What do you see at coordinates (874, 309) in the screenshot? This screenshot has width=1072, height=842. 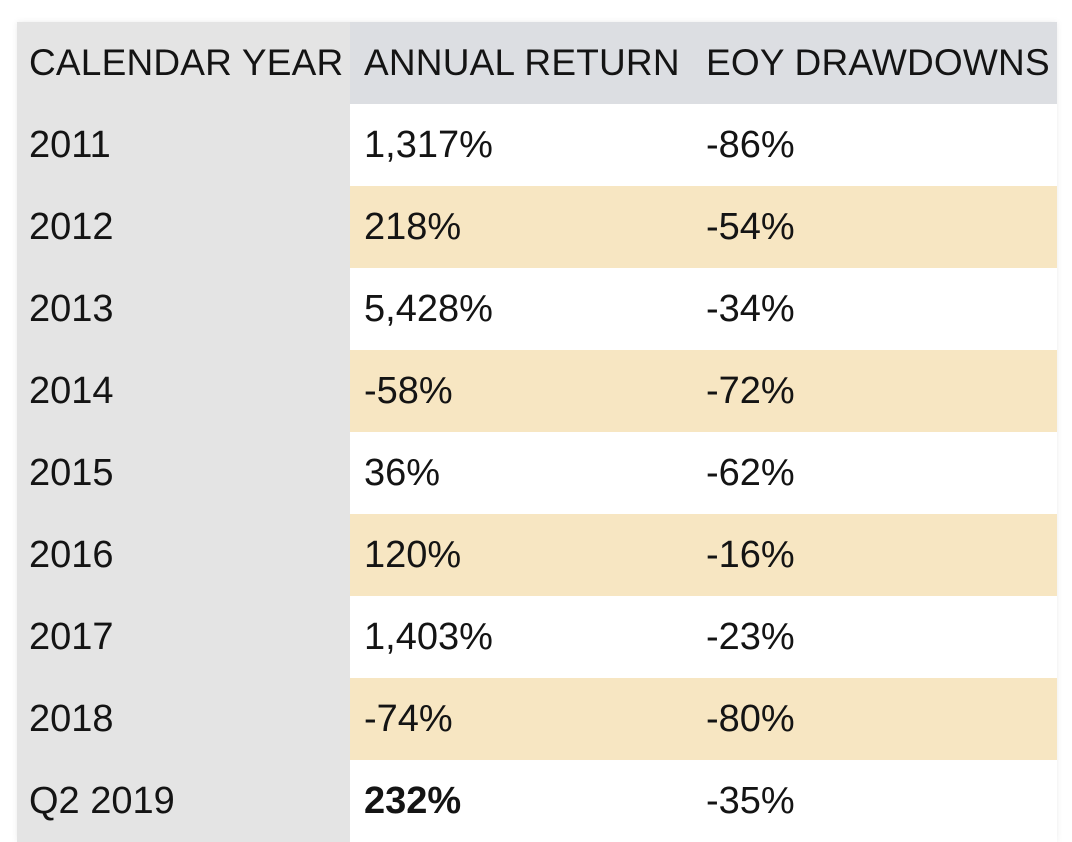 I see `eoy-drawdown-cell: -34%` at bounding box center [874, 309].